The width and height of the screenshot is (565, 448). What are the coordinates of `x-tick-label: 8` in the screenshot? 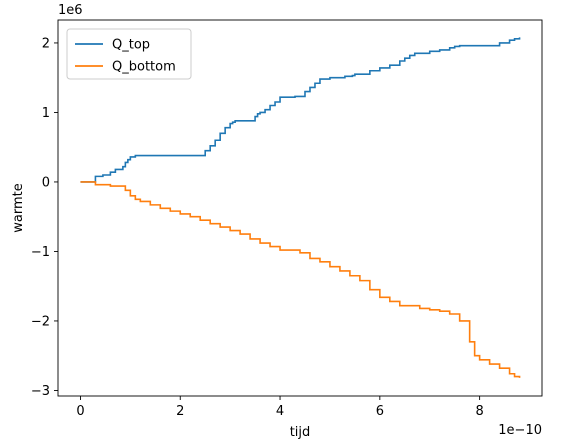 It's located at (479, 411).